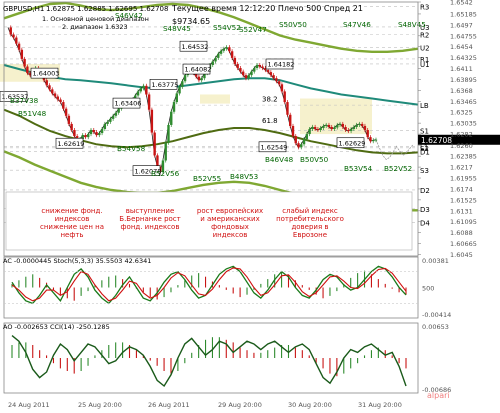  What do you see at coordinates (461, 255) in the screenshot?
I see `price-tick-label-23: 1.6045` at bounding box center [461, 255].